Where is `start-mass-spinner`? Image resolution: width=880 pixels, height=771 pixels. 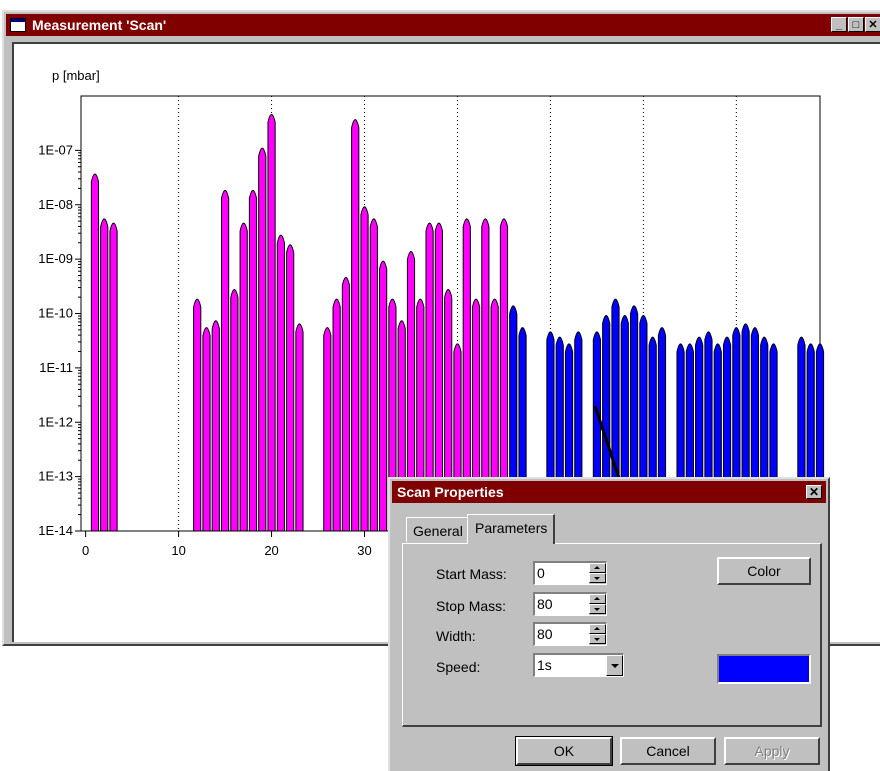 start-mass-spinner is located at coordinates (597, 573).